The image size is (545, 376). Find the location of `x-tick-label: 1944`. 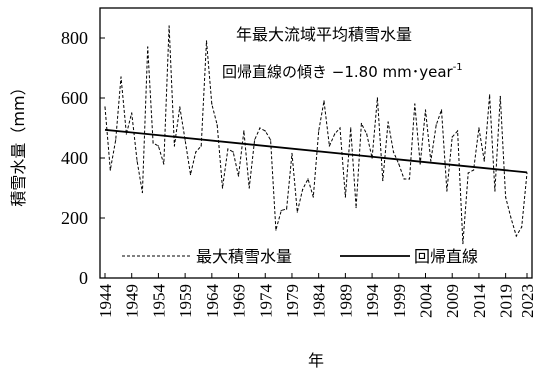

x-tick-label: 1944 is located at coordinates (105, 301).